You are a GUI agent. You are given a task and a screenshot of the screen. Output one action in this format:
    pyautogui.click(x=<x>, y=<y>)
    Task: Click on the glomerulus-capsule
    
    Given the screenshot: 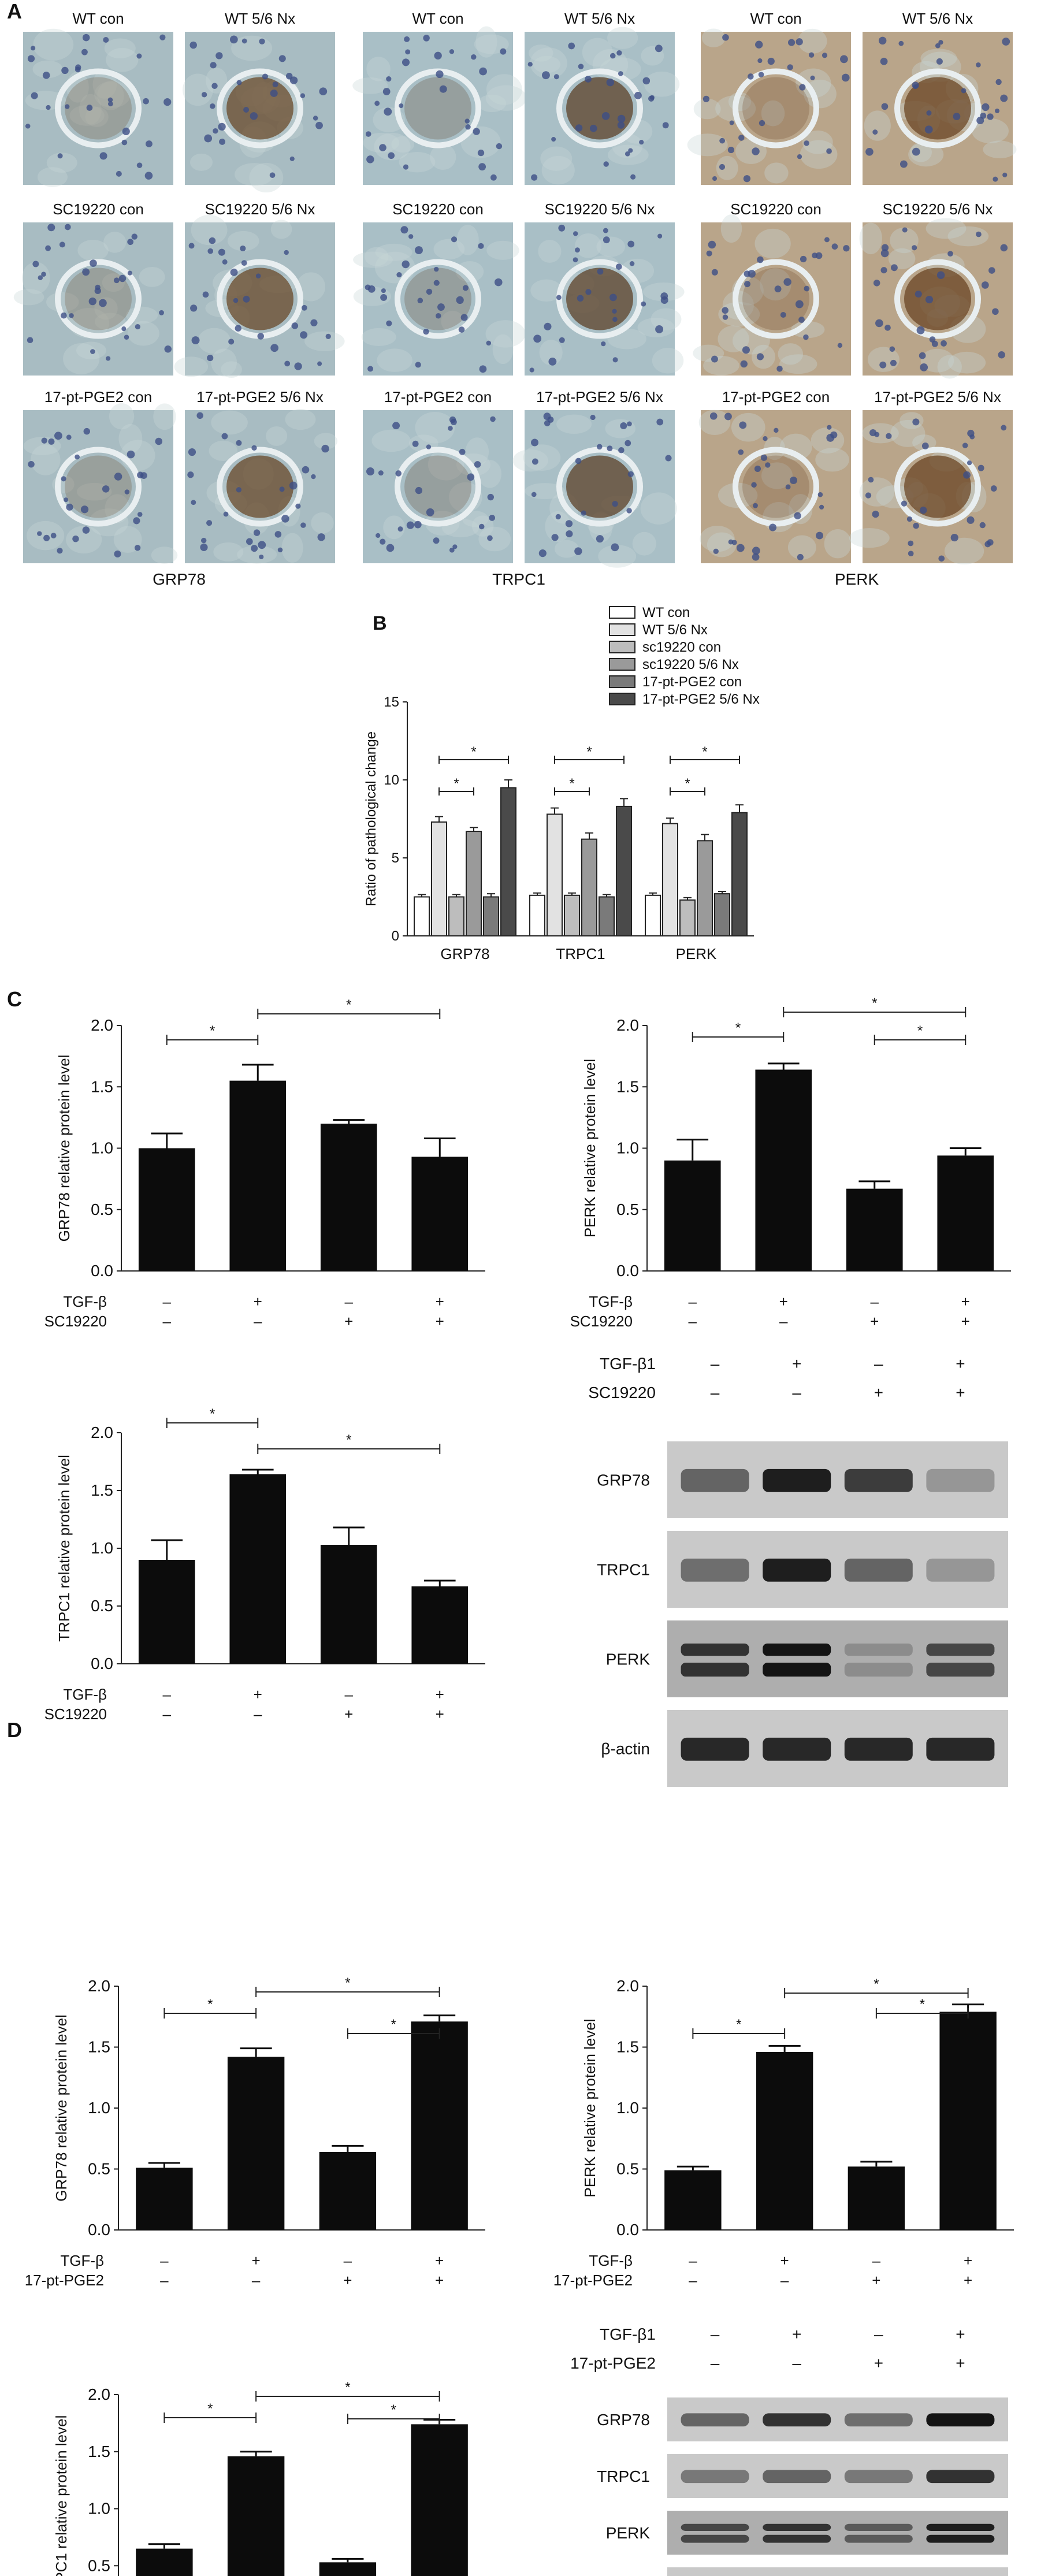 What is the action you would take?
    pyautogui.click(x=937, y=108)
    